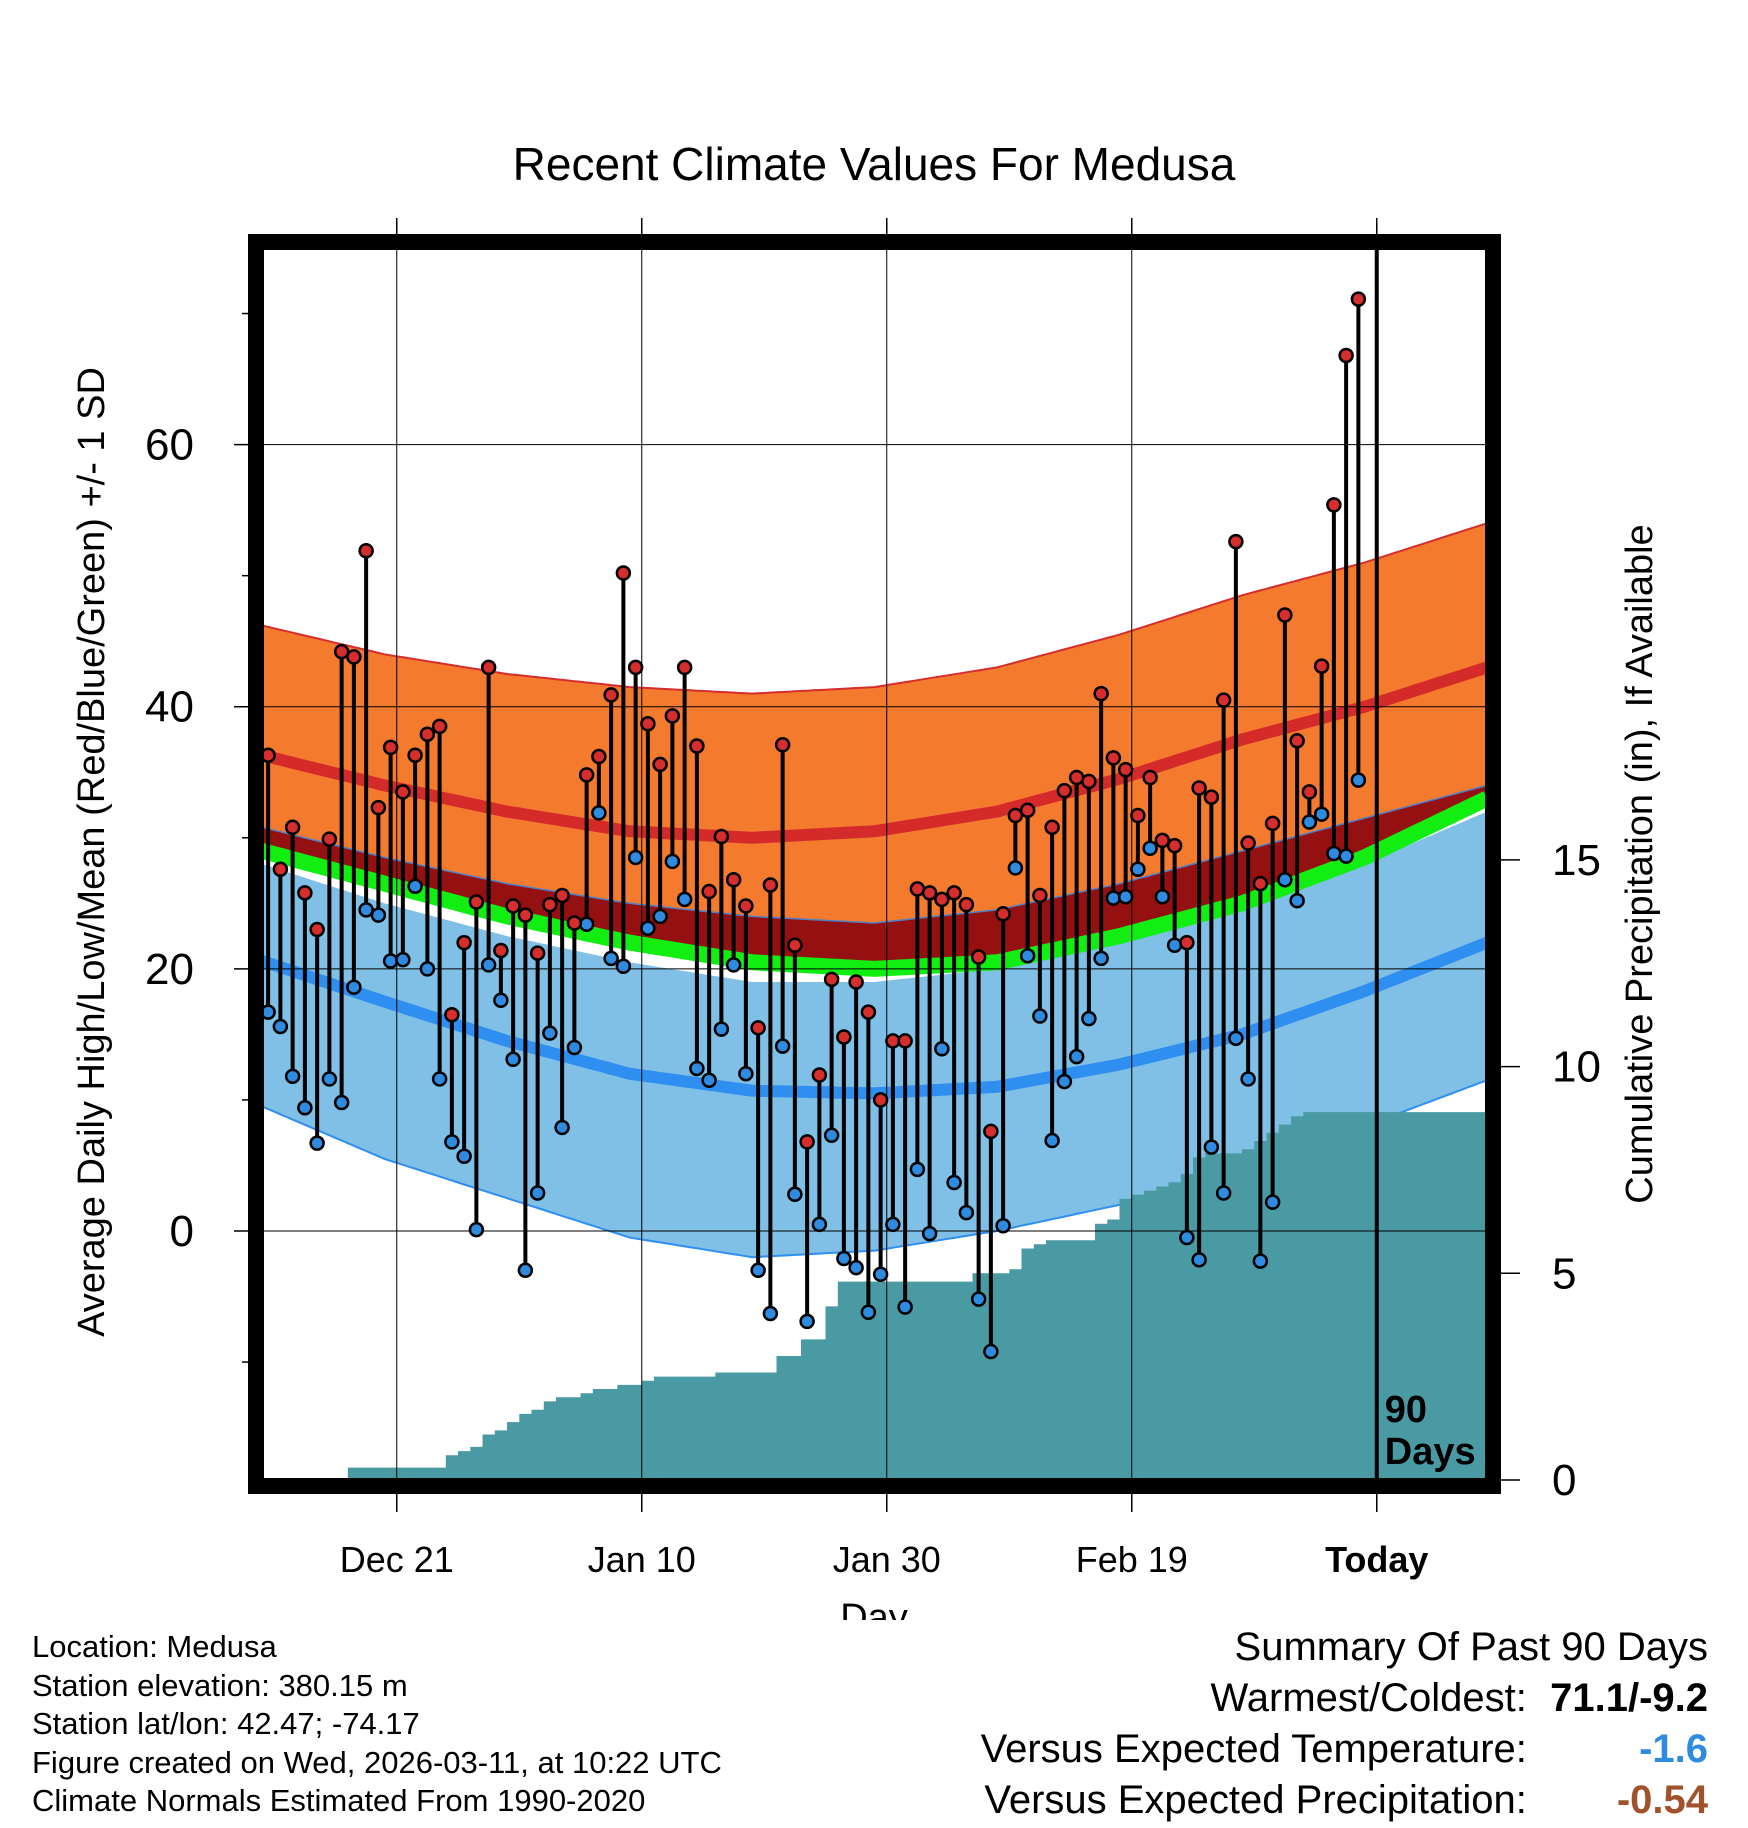 The image size is (1748, 1828). I want to click on elevation-text: Station elevation: 380.15 m, so click(220, 1685).